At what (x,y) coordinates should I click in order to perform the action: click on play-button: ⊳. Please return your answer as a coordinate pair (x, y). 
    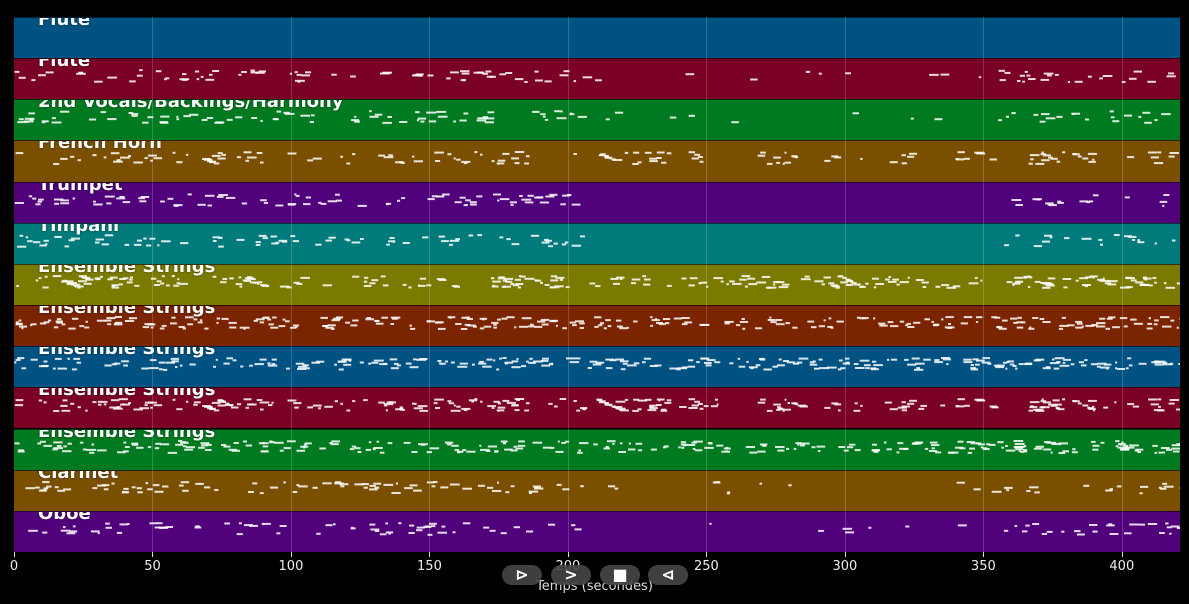
    Looking at the image, I should click on (522, 575).